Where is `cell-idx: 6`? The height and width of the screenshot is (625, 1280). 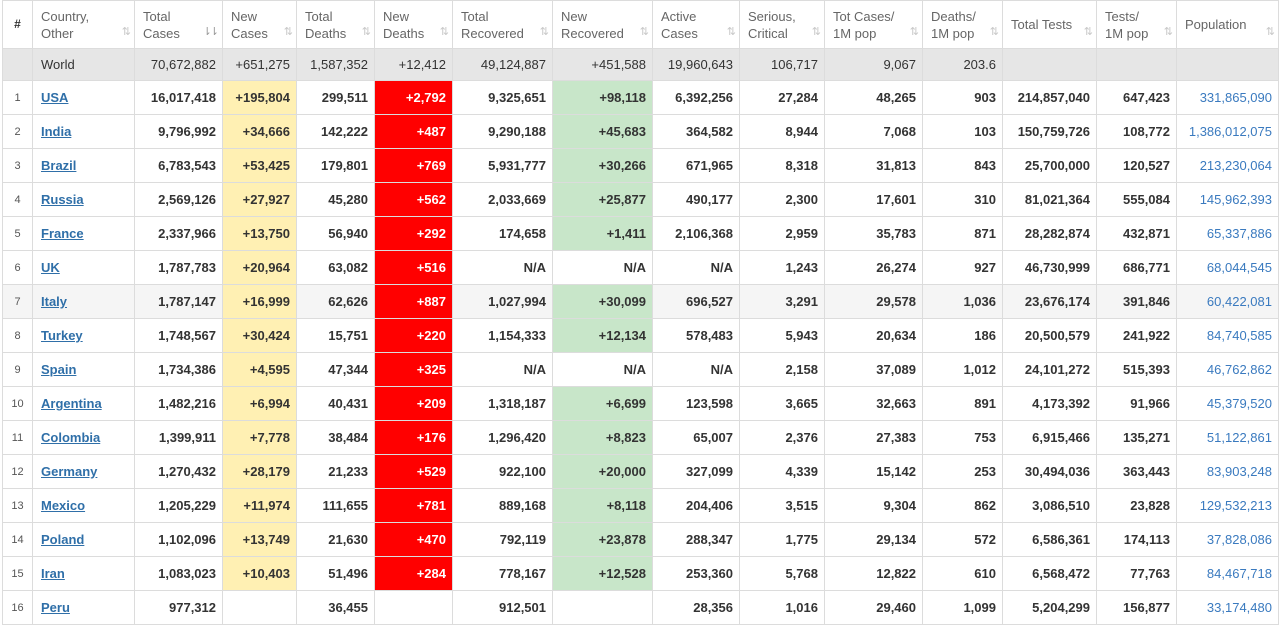 cell-idx: 6 is located at coordinates (17, 267).